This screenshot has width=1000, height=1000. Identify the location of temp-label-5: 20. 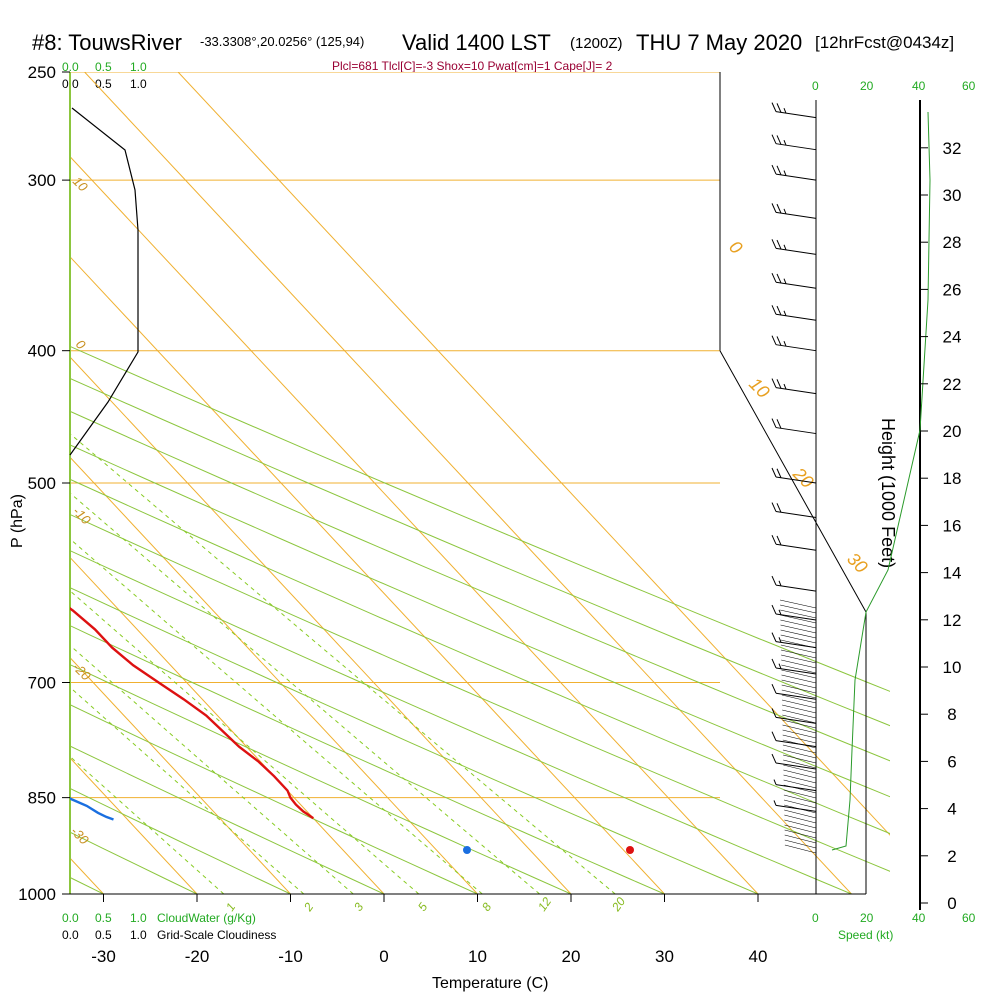
(571, 956).